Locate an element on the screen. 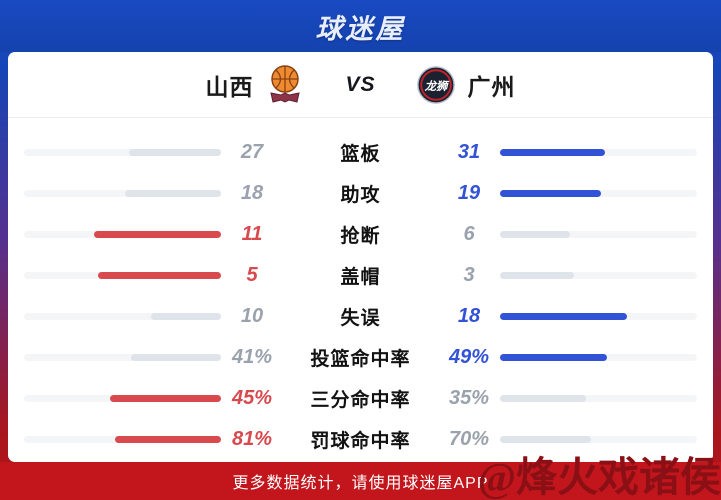  vs-label: VS is located at coordinates (360, 84).